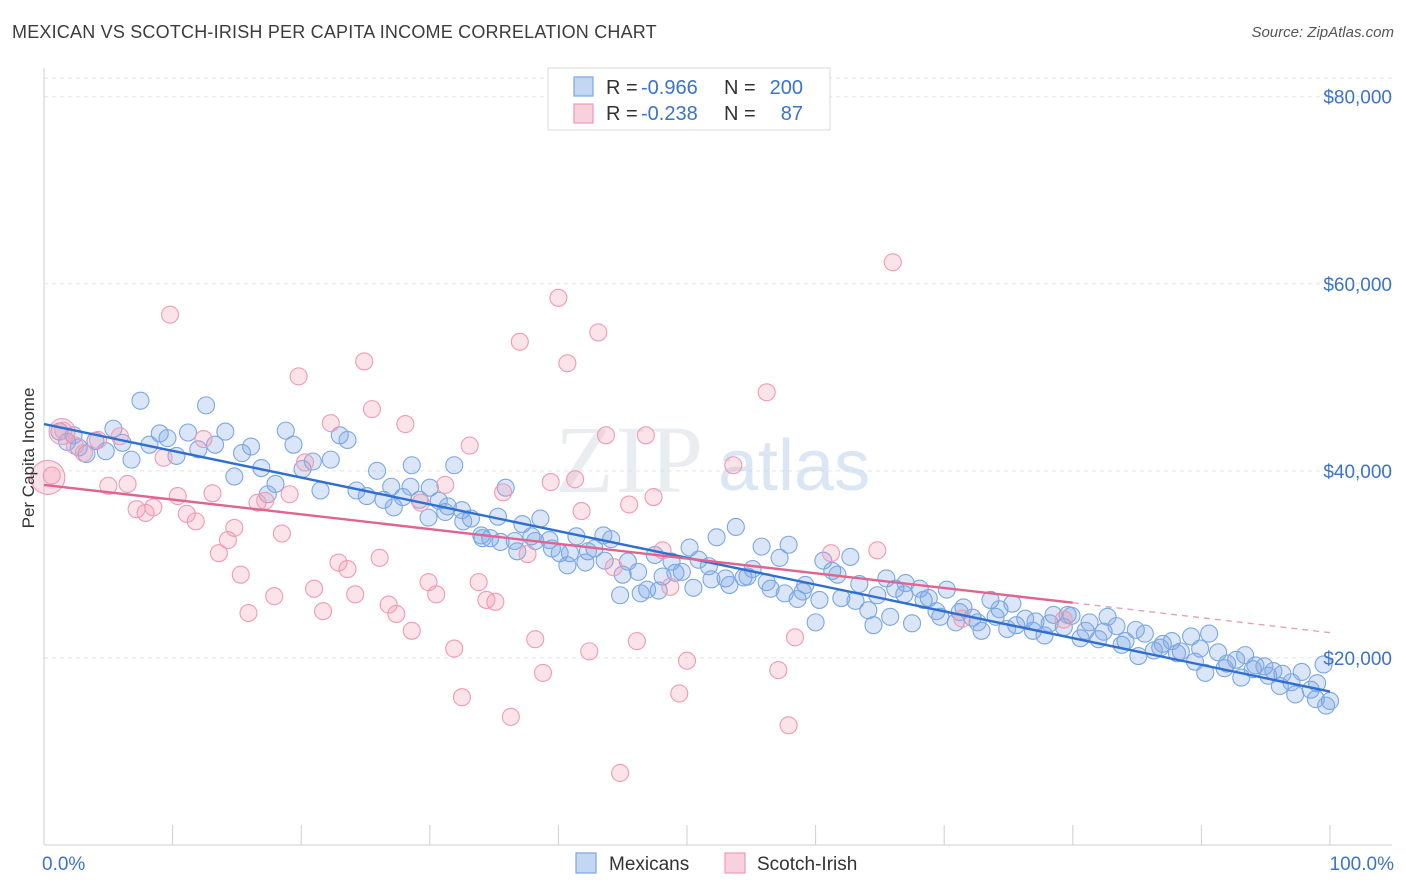  What do you see at coordinates (62, 432) in the screenshot?
I see `point-1-large-b` at bounding box center [62, 432].